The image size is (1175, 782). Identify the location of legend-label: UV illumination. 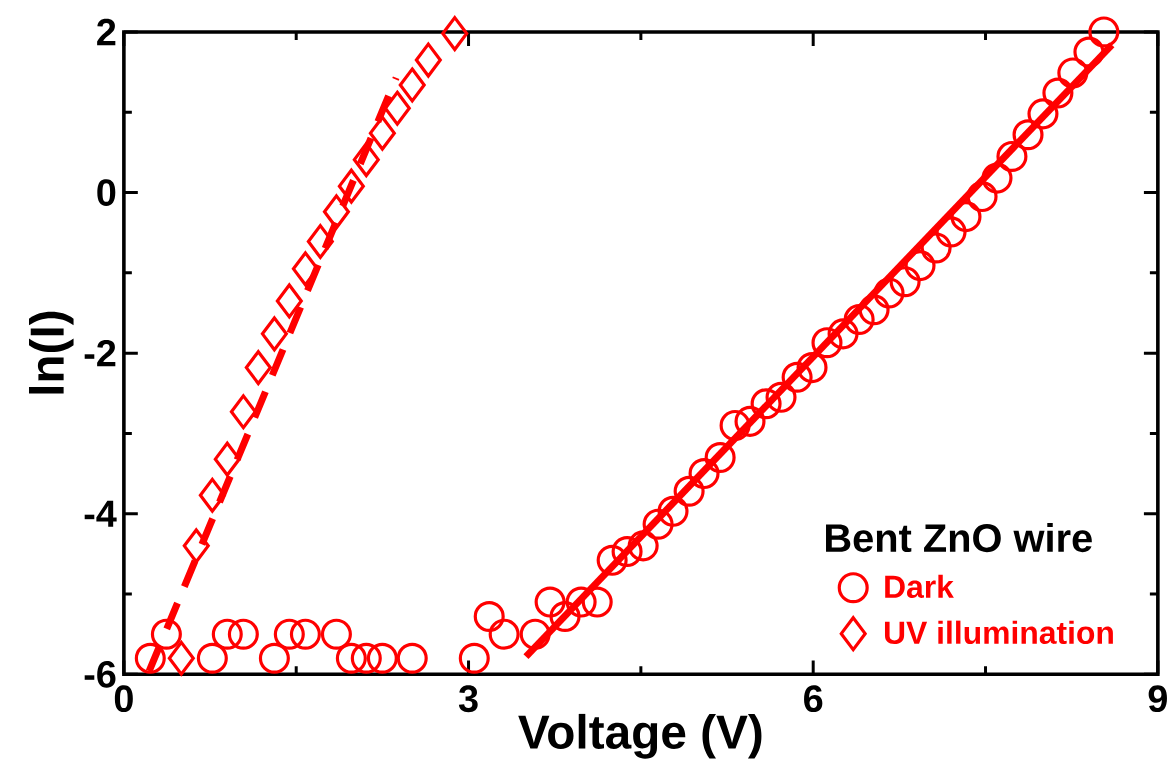
(998, 632).